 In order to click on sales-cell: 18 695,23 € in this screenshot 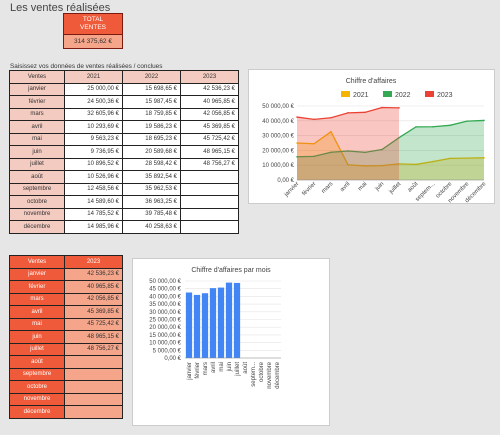, I will do `click(151, 139)`.